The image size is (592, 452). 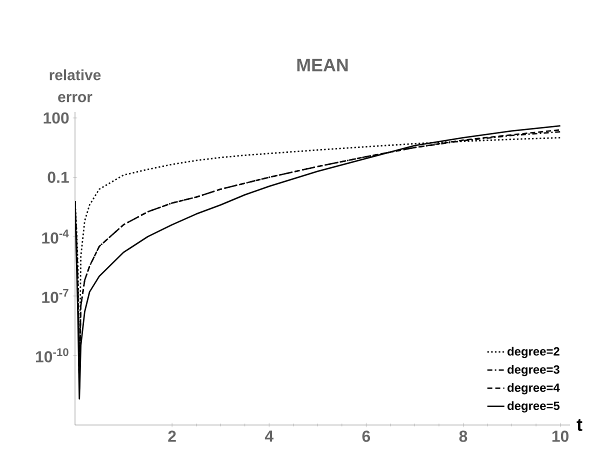 What do you see at coordinates (55, 237) in the screenshot?
I see `y-tick-label: 10$^{-4}$` at bounding box center [55, 237].